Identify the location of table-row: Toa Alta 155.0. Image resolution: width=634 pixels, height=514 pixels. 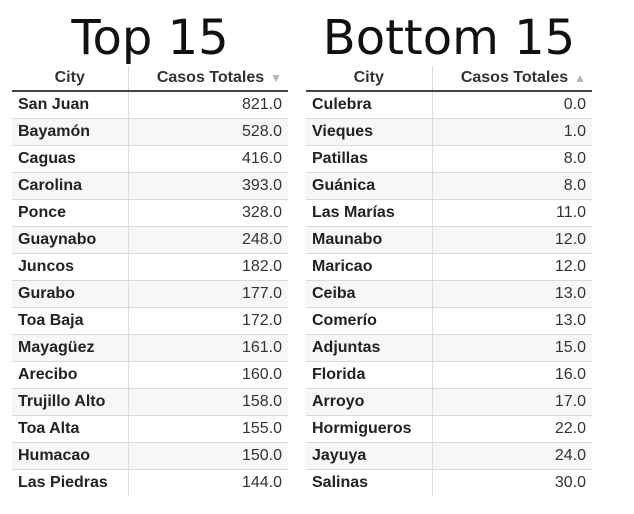
(150, 429).